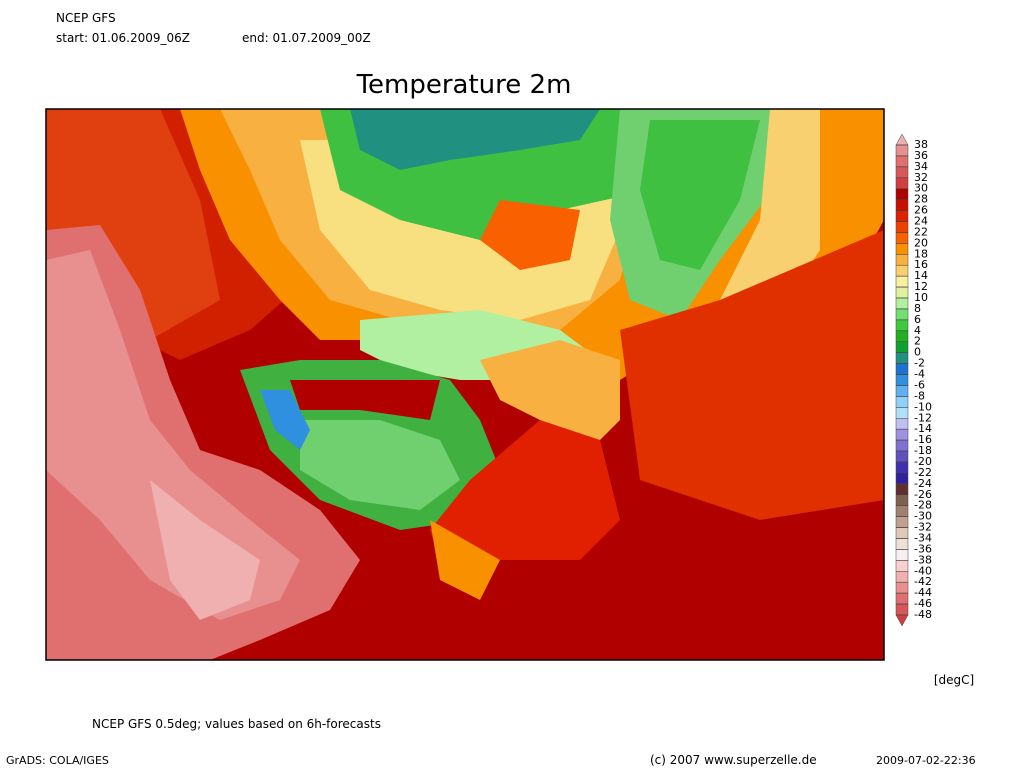  Describe the element at coordinates (923, 483) in the screenshot. I see `colorbar-label: -24` at that location.